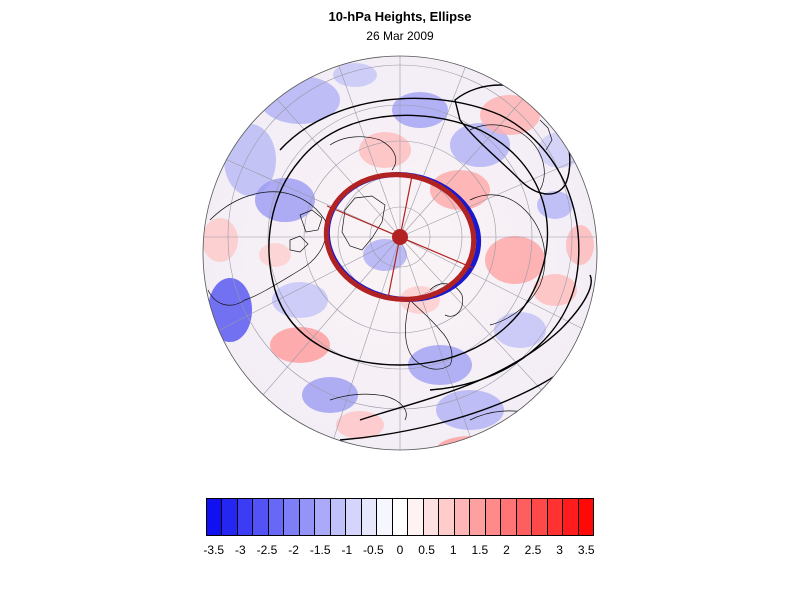 The width and height of the screenshot is (800, 600). Describe the element at coordinates (293, 550) in the screenshot. I see `colorbar-tick-label: -2` at that location.